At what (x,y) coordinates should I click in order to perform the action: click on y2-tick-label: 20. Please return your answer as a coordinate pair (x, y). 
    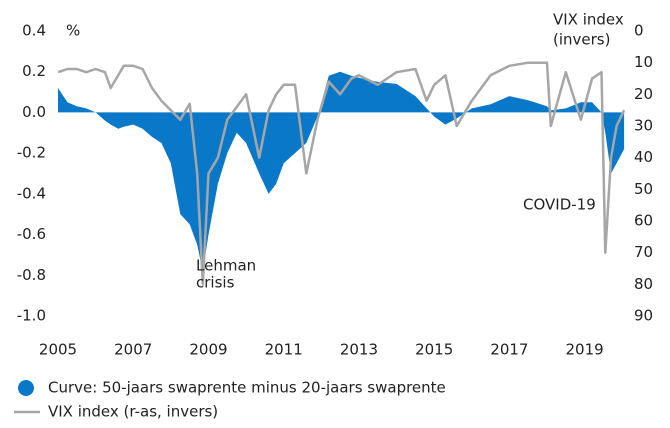
    Looking at the image, I should click on (643, 94).